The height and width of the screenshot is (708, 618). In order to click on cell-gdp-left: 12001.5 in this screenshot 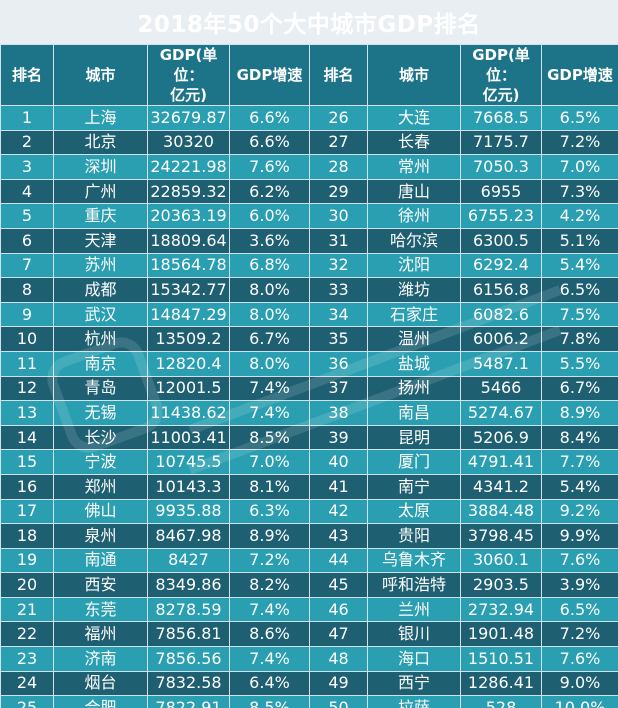, I will do `click(188, 388)`.